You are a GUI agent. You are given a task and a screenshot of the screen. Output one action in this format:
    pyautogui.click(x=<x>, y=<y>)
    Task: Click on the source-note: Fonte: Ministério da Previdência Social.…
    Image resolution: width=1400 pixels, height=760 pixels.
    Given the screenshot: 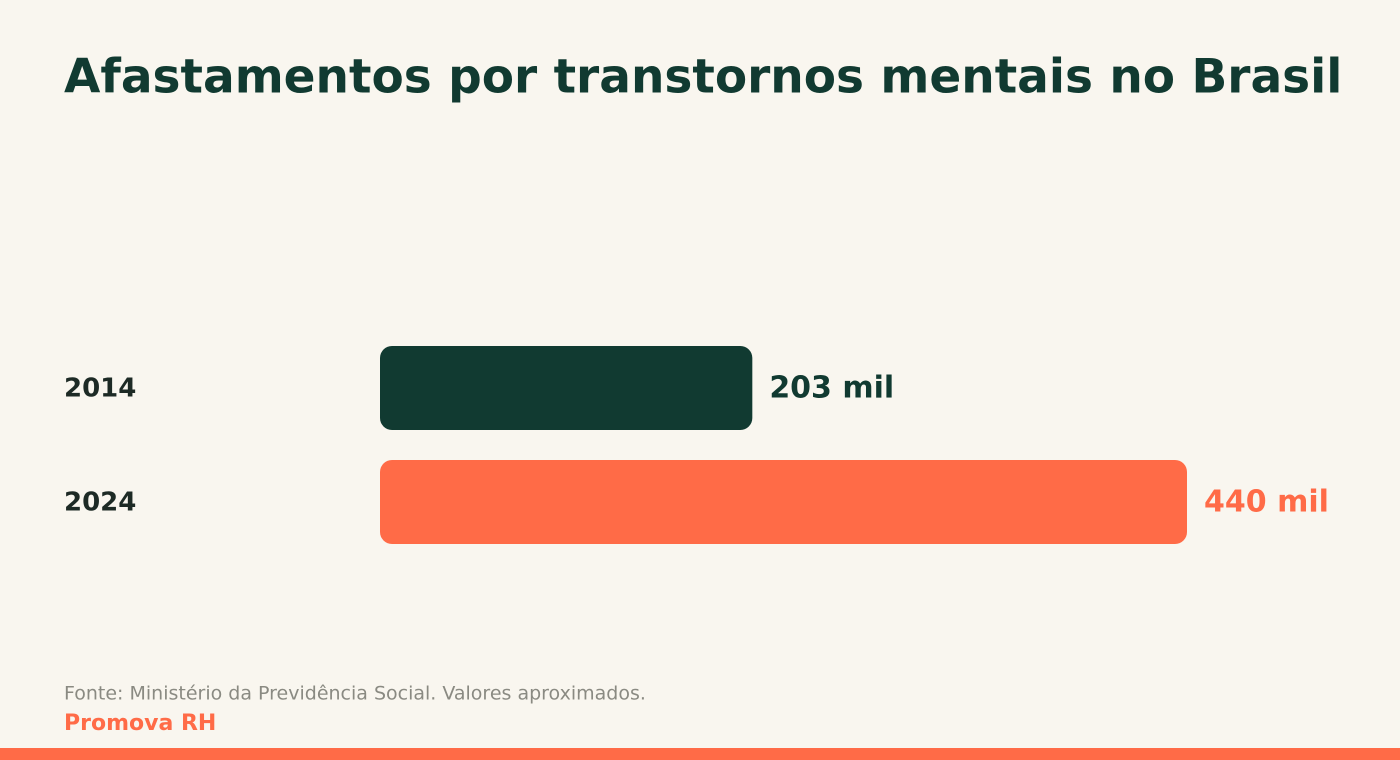 What is the action you would take?
    pyautogui.click(x=355, y=694)
    